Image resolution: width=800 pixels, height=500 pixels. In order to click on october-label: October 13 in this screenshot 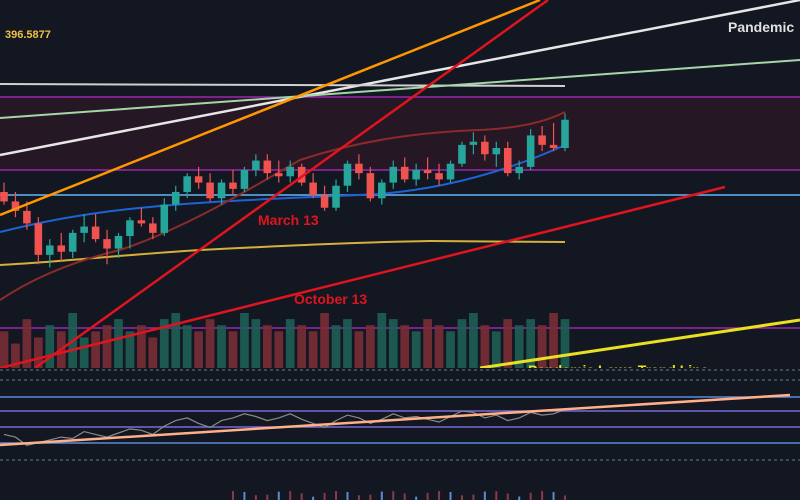, I will do `click(330, 299)`.